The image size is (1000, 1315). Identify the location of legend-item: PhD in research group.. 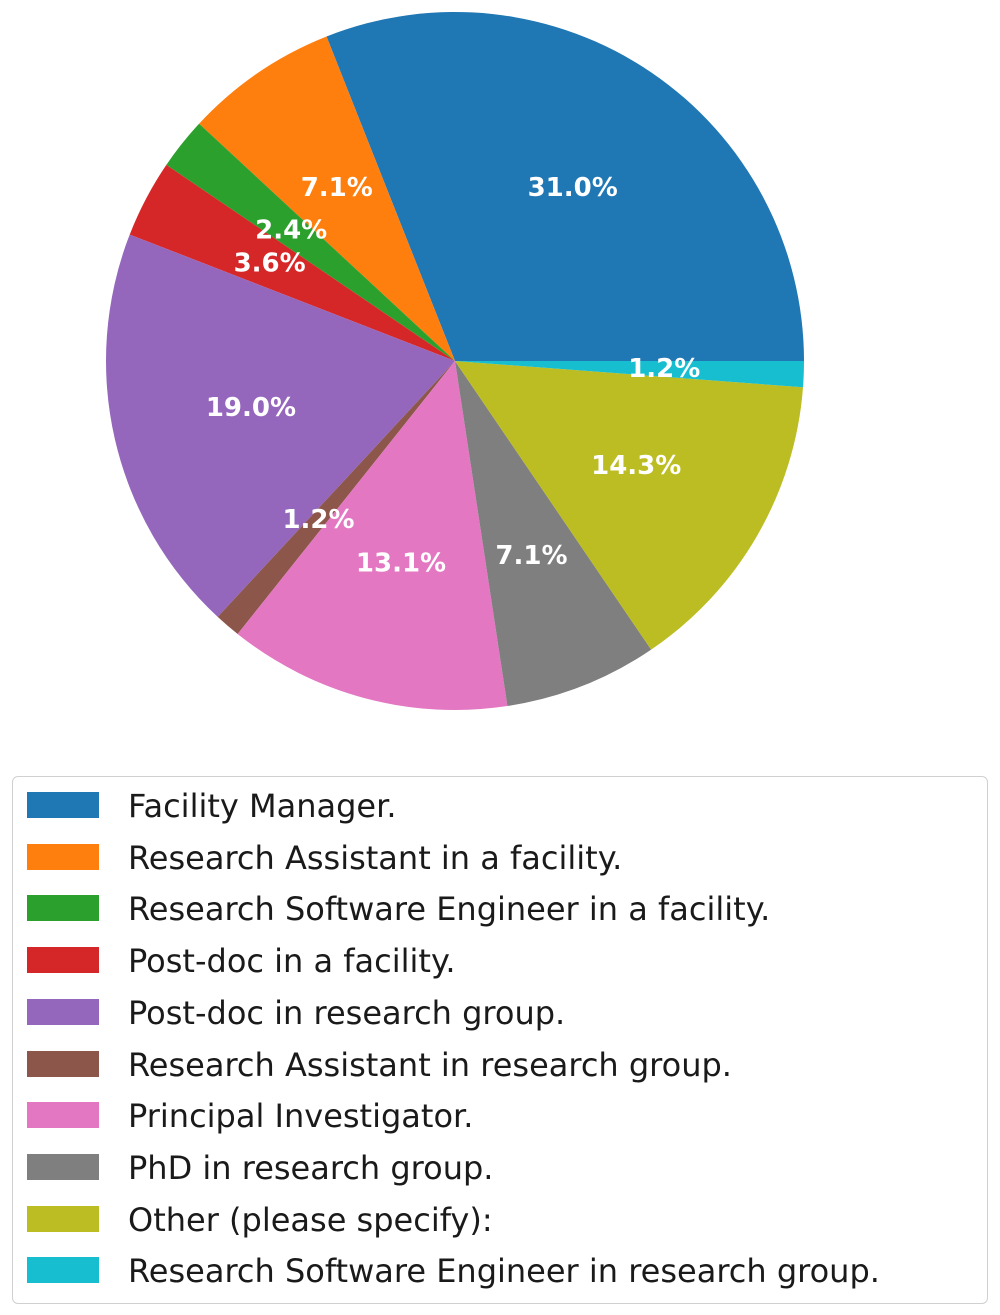
(498, 1168).